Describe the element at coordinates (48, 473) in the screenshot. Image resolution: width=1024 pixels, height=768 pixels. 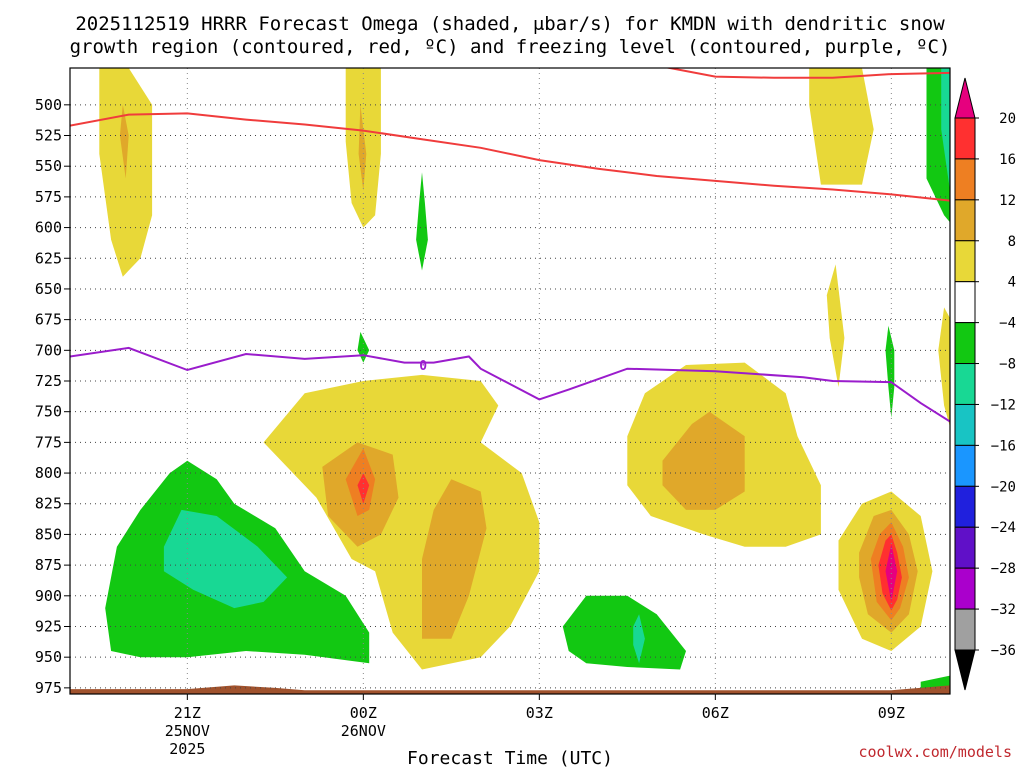
I see `y-tick-label: 800` at that location.